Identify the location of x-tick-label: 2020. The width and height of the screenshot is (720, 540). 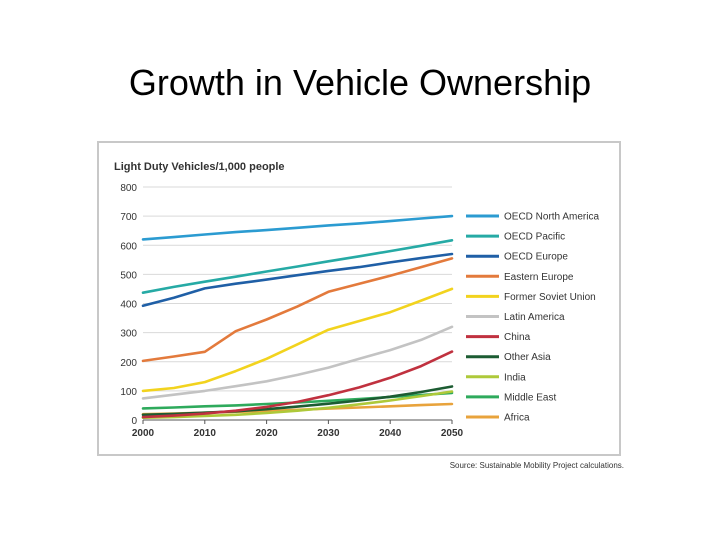
(266, 433).